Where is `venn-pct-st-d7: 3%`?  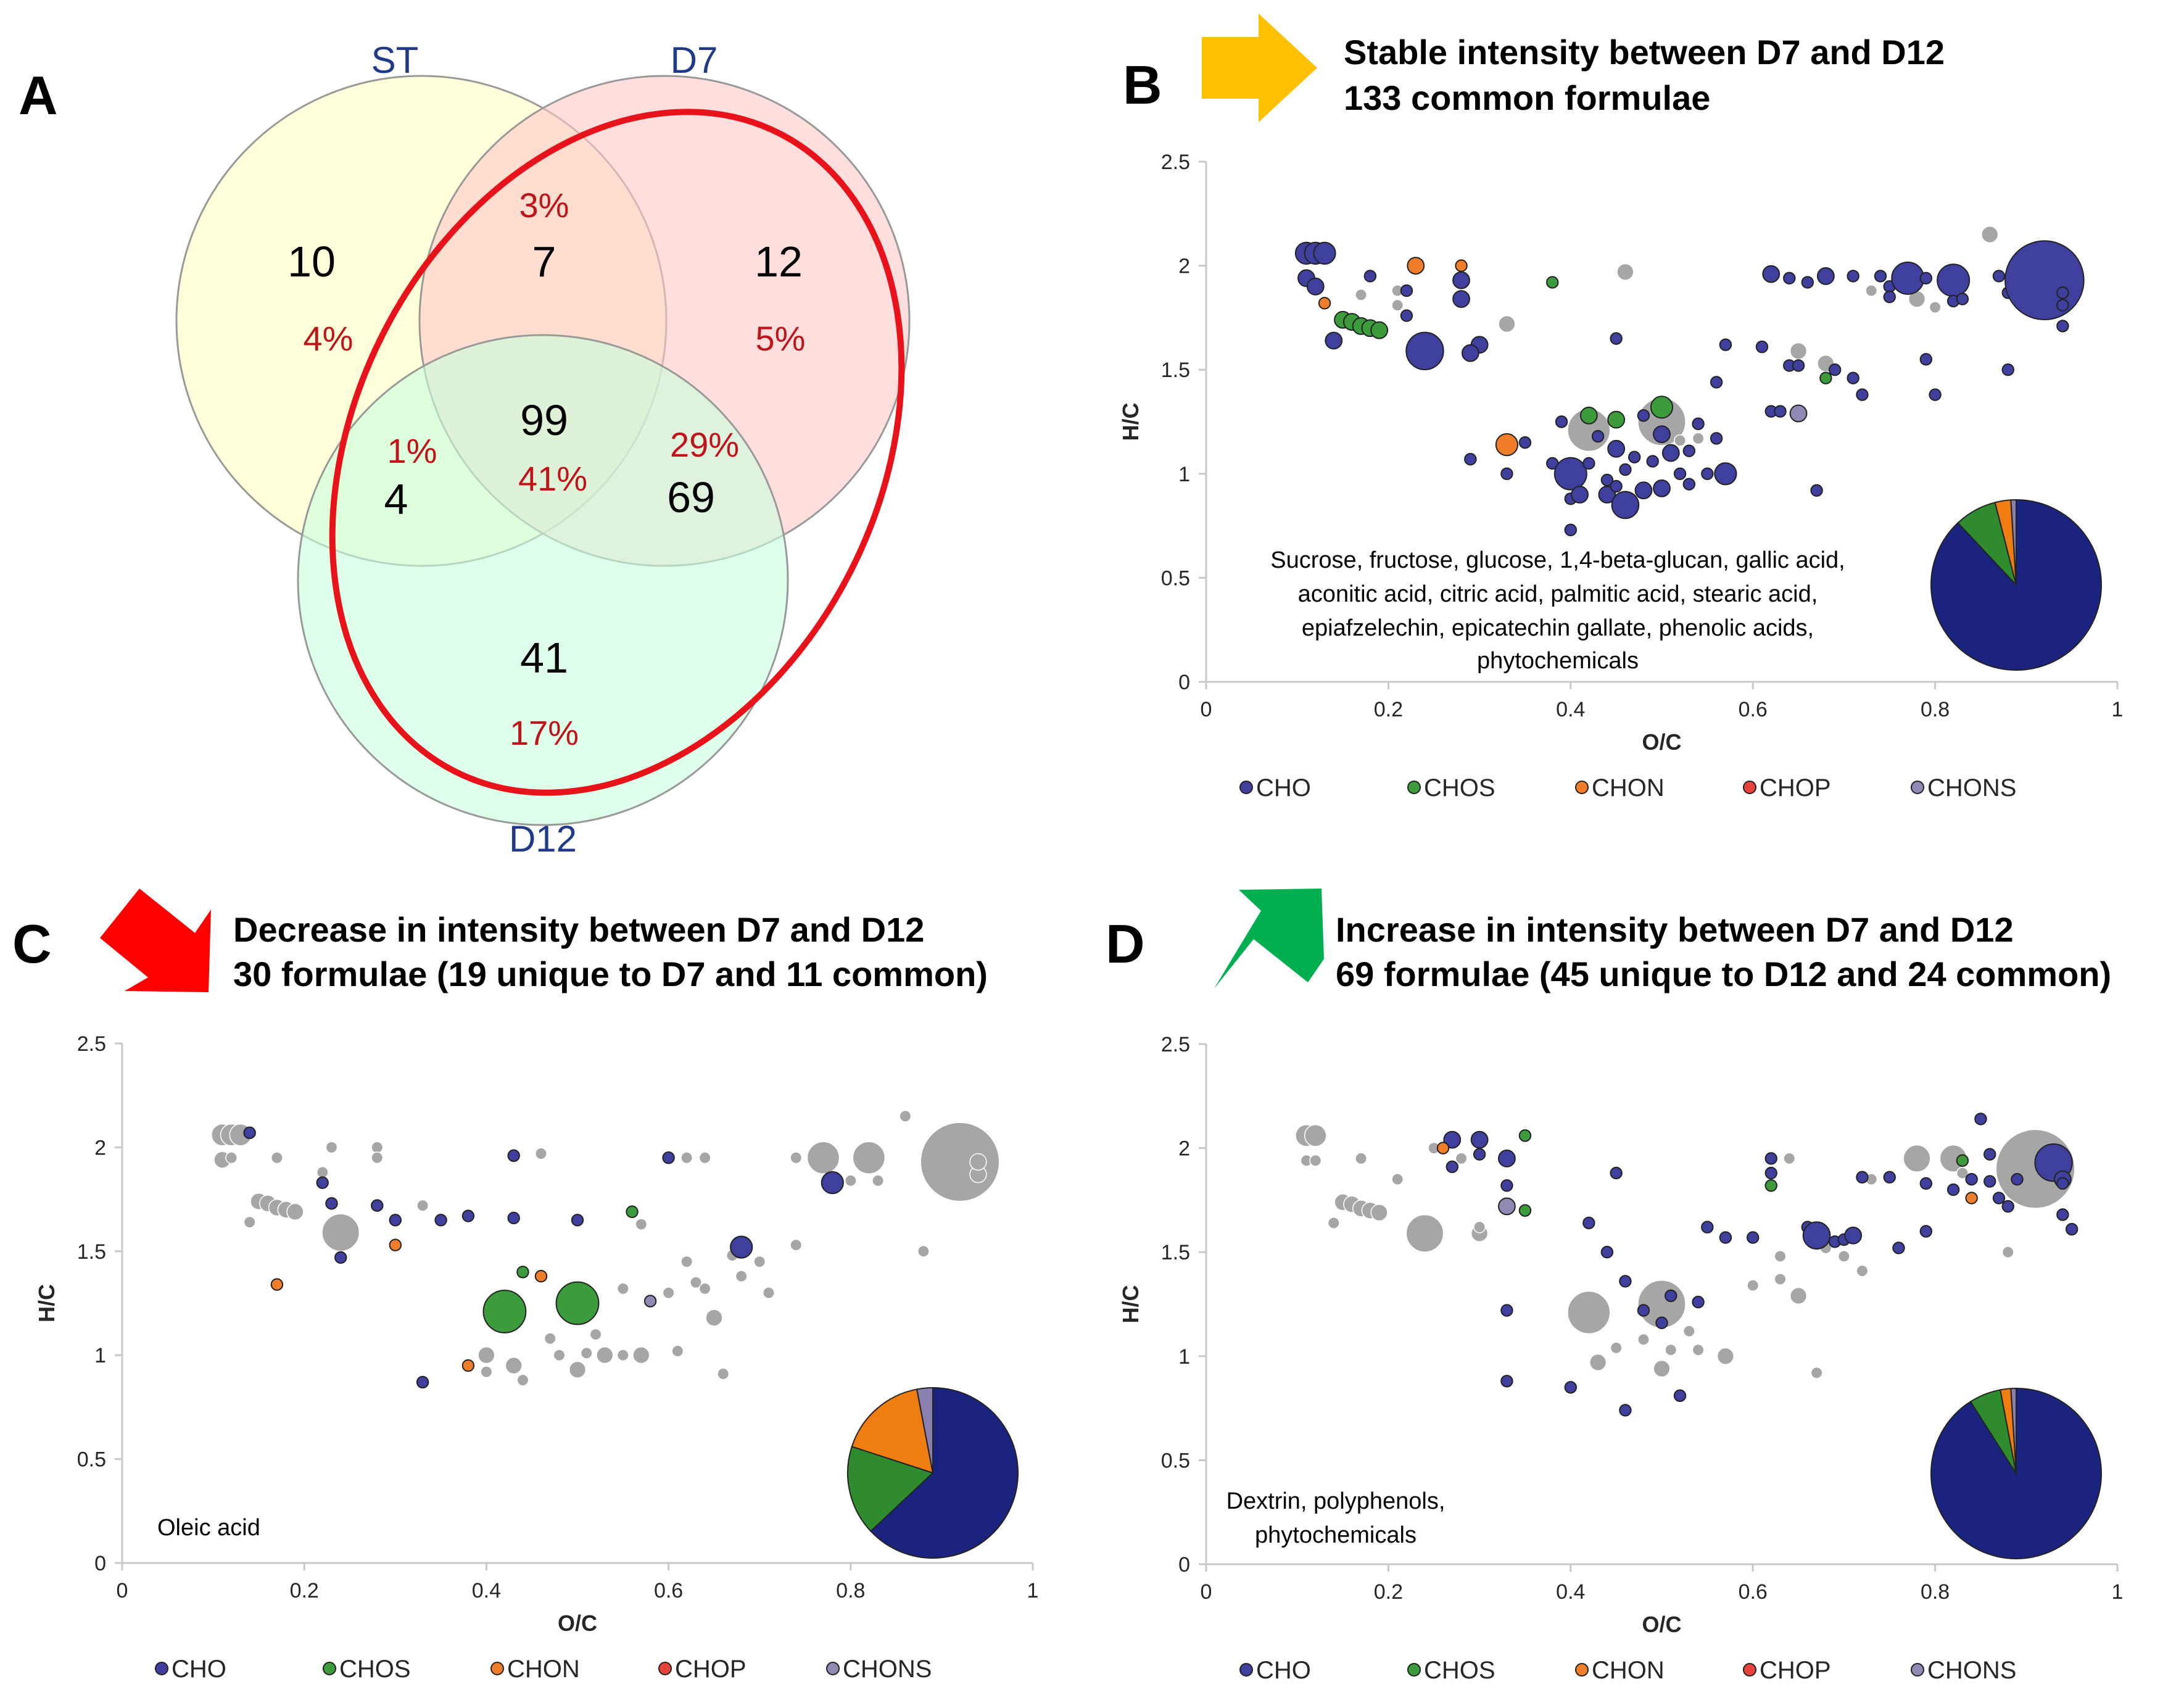 venn-pct-st-d7: 3% is located at coordinates (544, 205).